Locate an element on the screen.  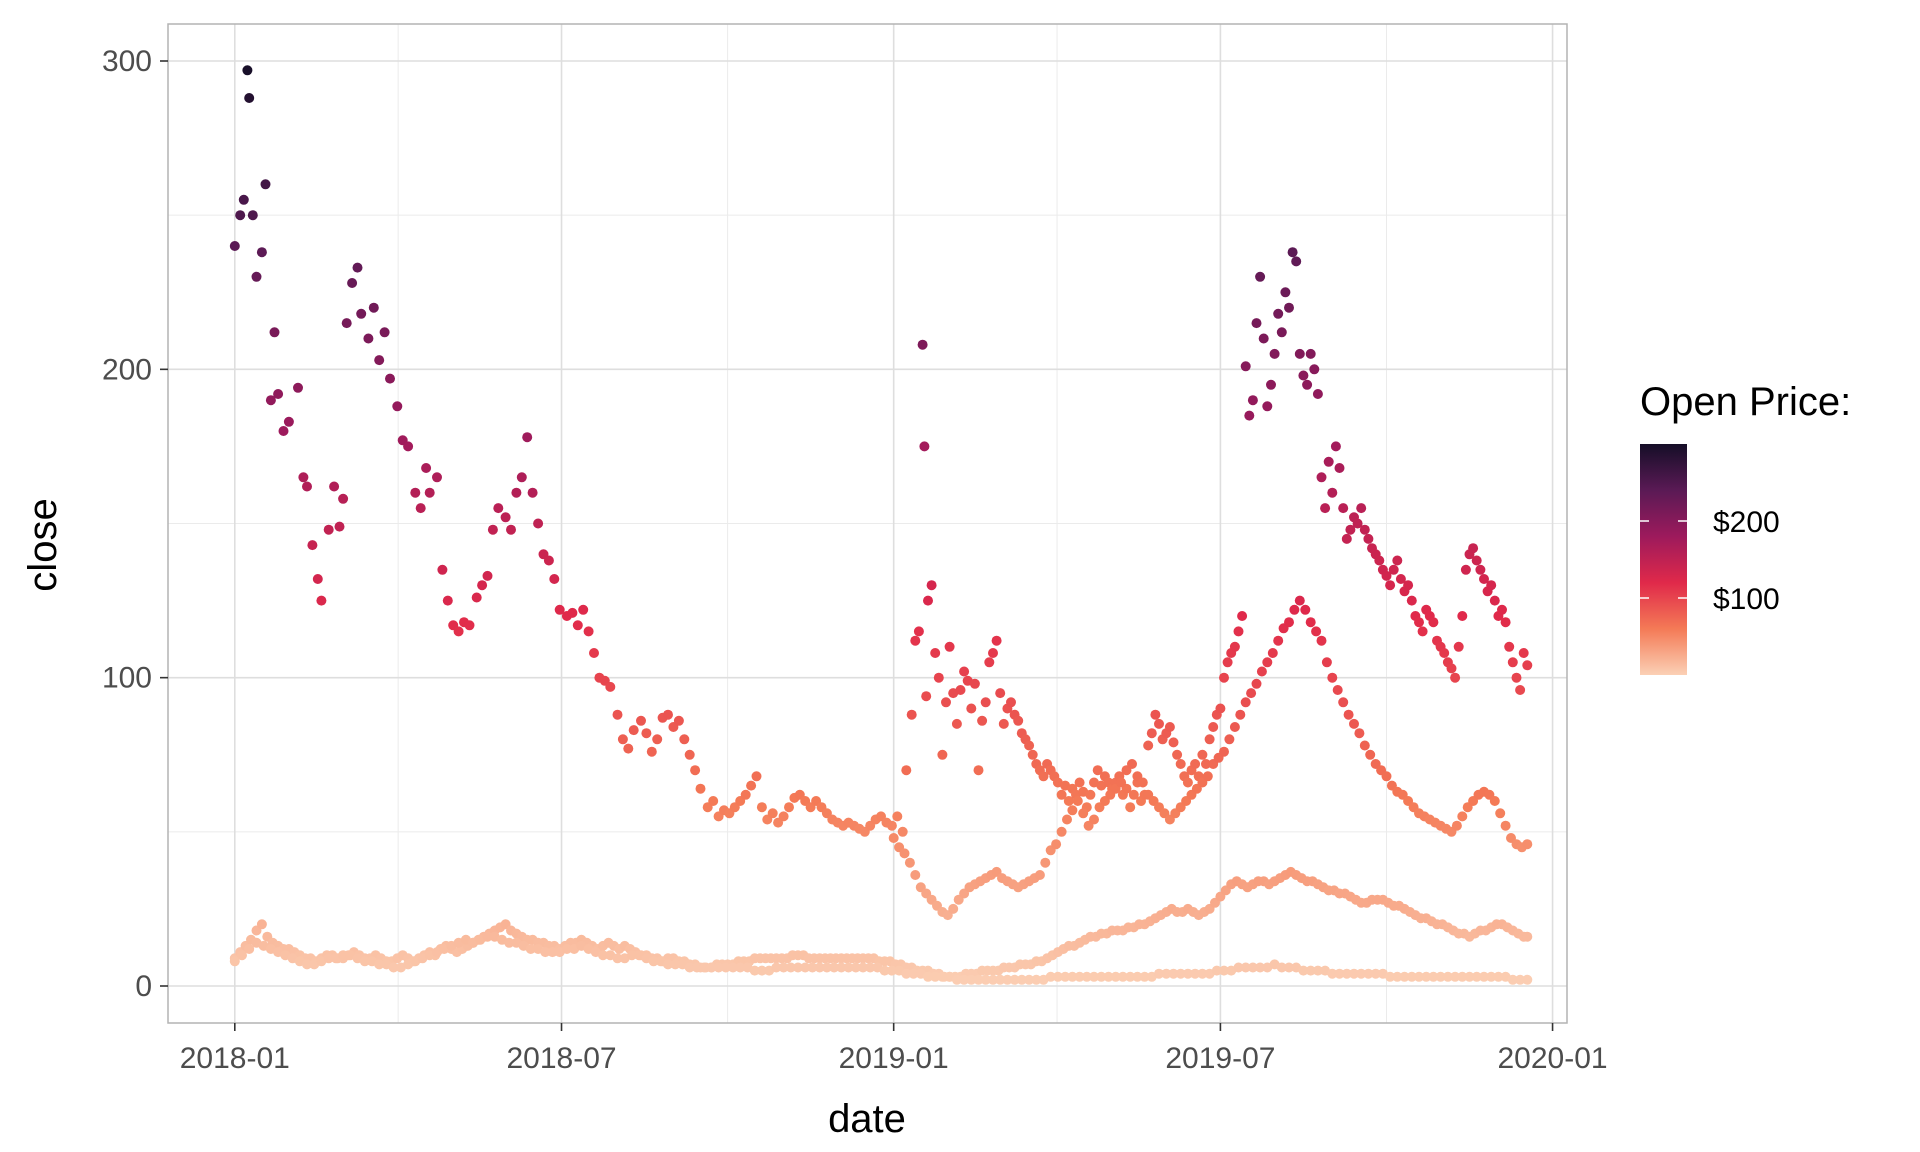
x-tick-label: 2020-01 is located at coordinates (1553, 1058).